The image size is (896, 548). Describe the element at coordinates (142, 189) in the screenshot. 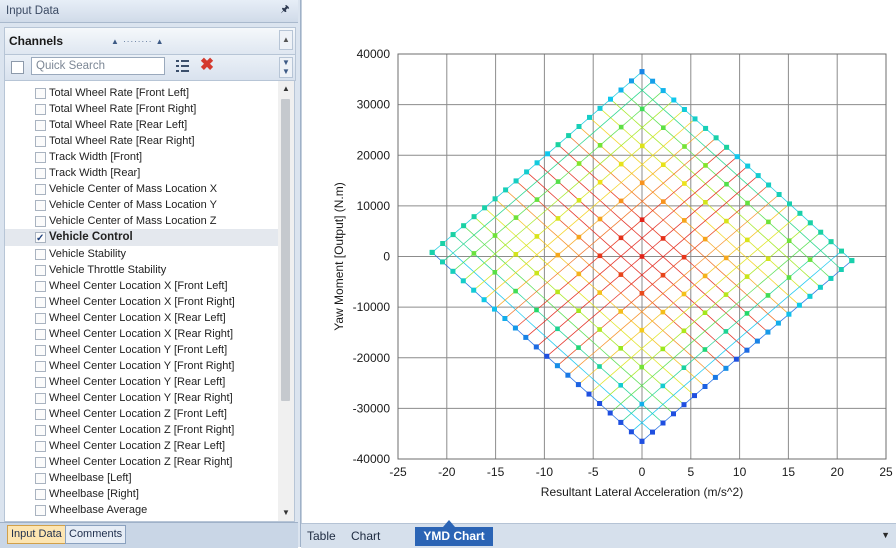

I see `channel-item: Vehicle Center of Mass Location X` at that location.